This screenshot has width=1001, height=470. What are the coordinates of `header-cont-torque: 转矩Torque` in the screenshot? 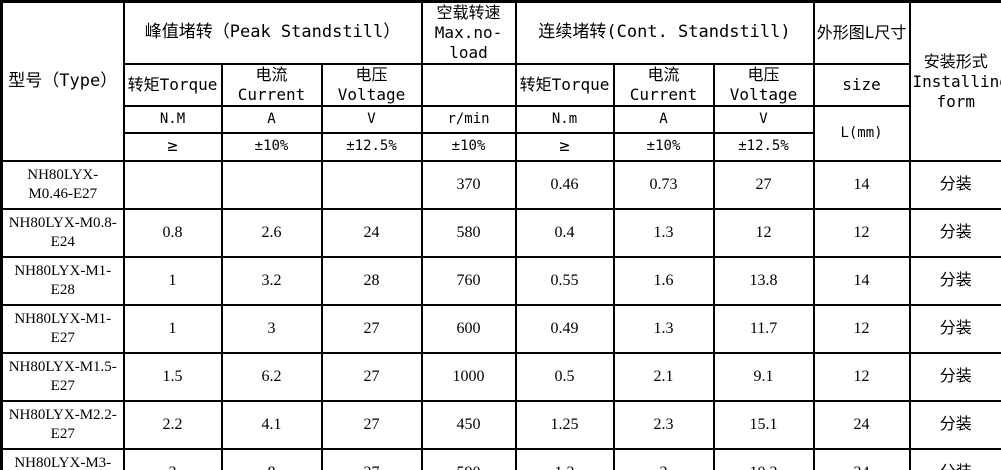 It's located at (564, 85).